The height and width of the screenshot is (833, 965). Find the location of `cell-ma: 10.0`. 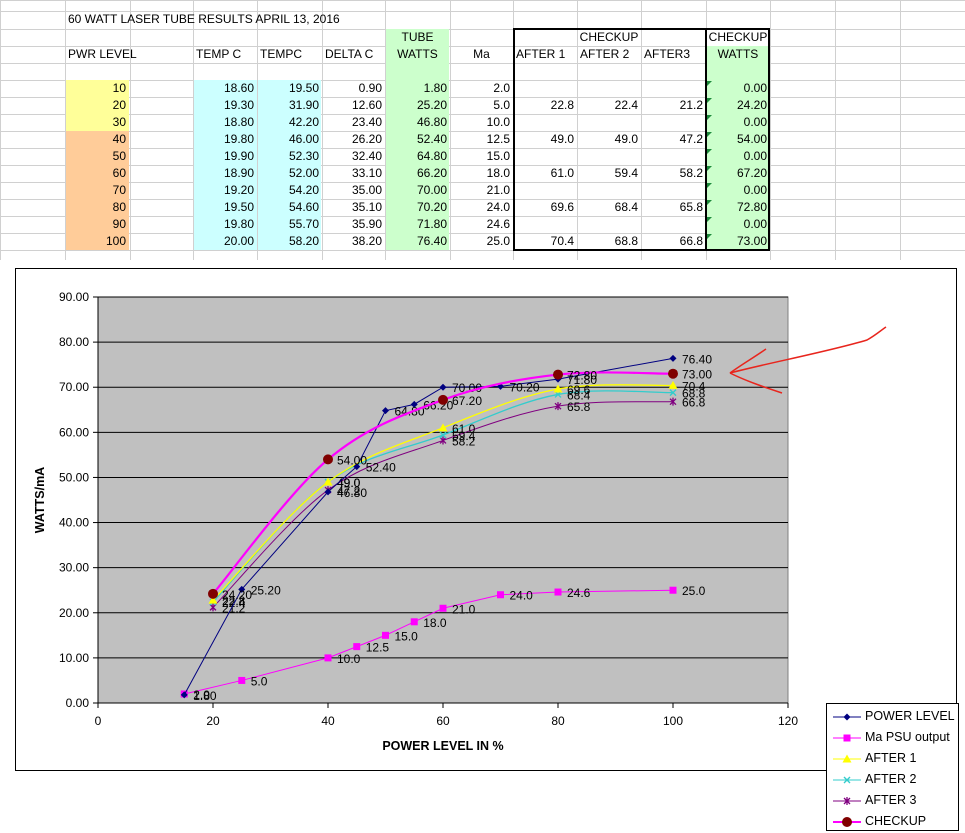

cell-ma: 10.0 is located at coordinates (498, 122).